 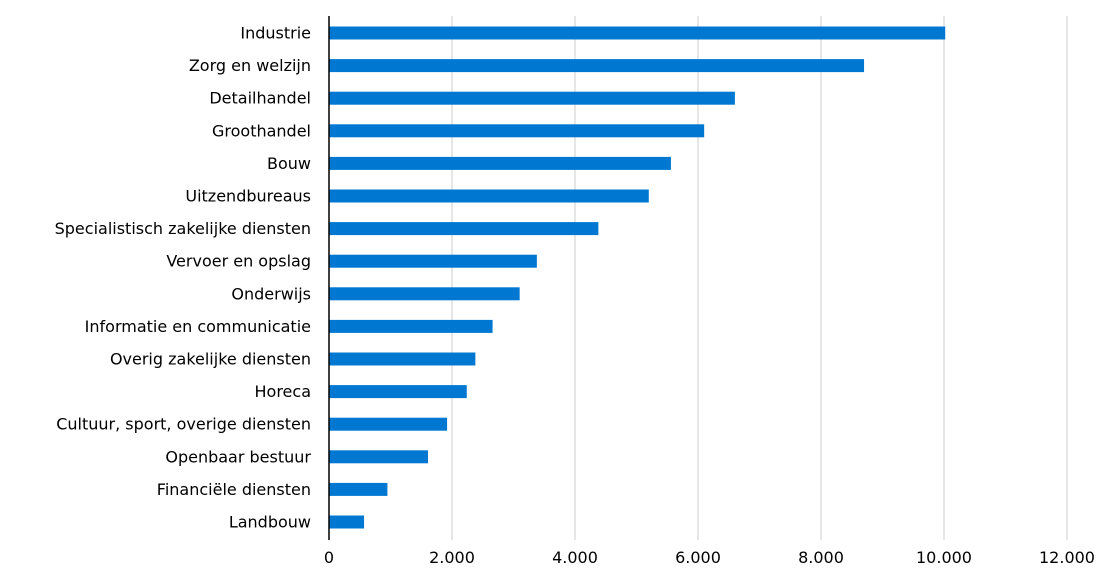 I want to click on category-label: Financiële diensten, so click(x=234, y=489).